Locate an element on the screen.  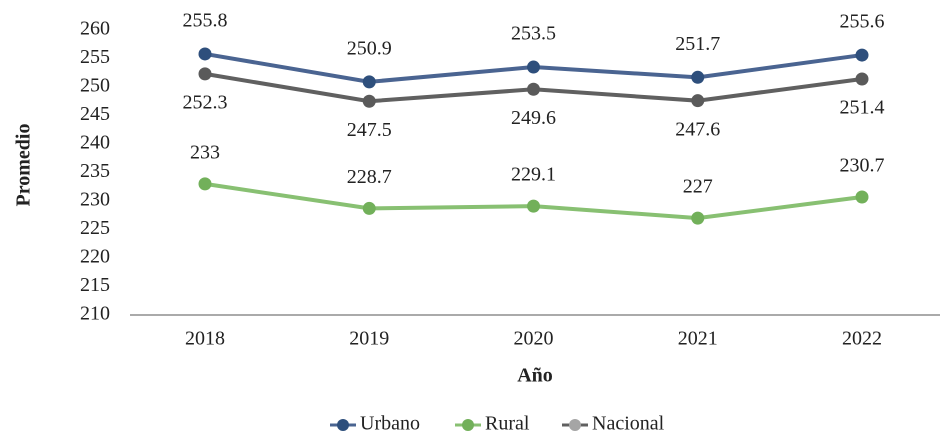
x-tick-label: 2018 is located at coordinates (205, 339).